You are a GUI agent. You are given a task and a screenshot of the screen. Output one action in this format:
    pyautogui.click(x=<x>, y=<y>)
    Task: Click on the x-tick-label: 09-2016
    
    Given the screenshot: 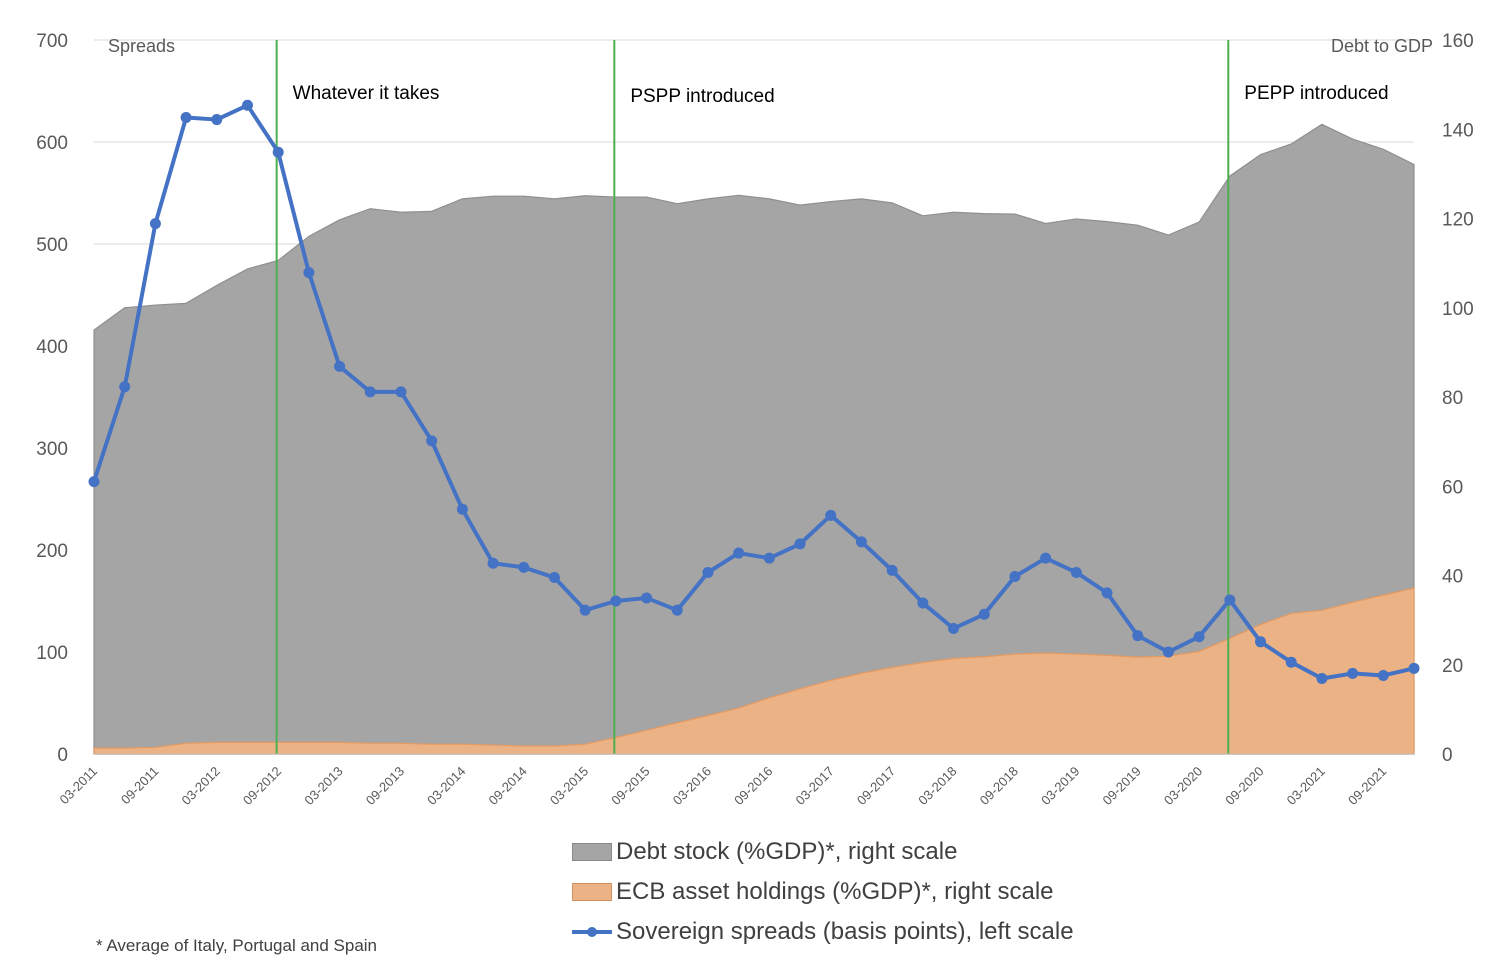 What is the action you would take?
    pyautogui.click(x=753, y=786)
    